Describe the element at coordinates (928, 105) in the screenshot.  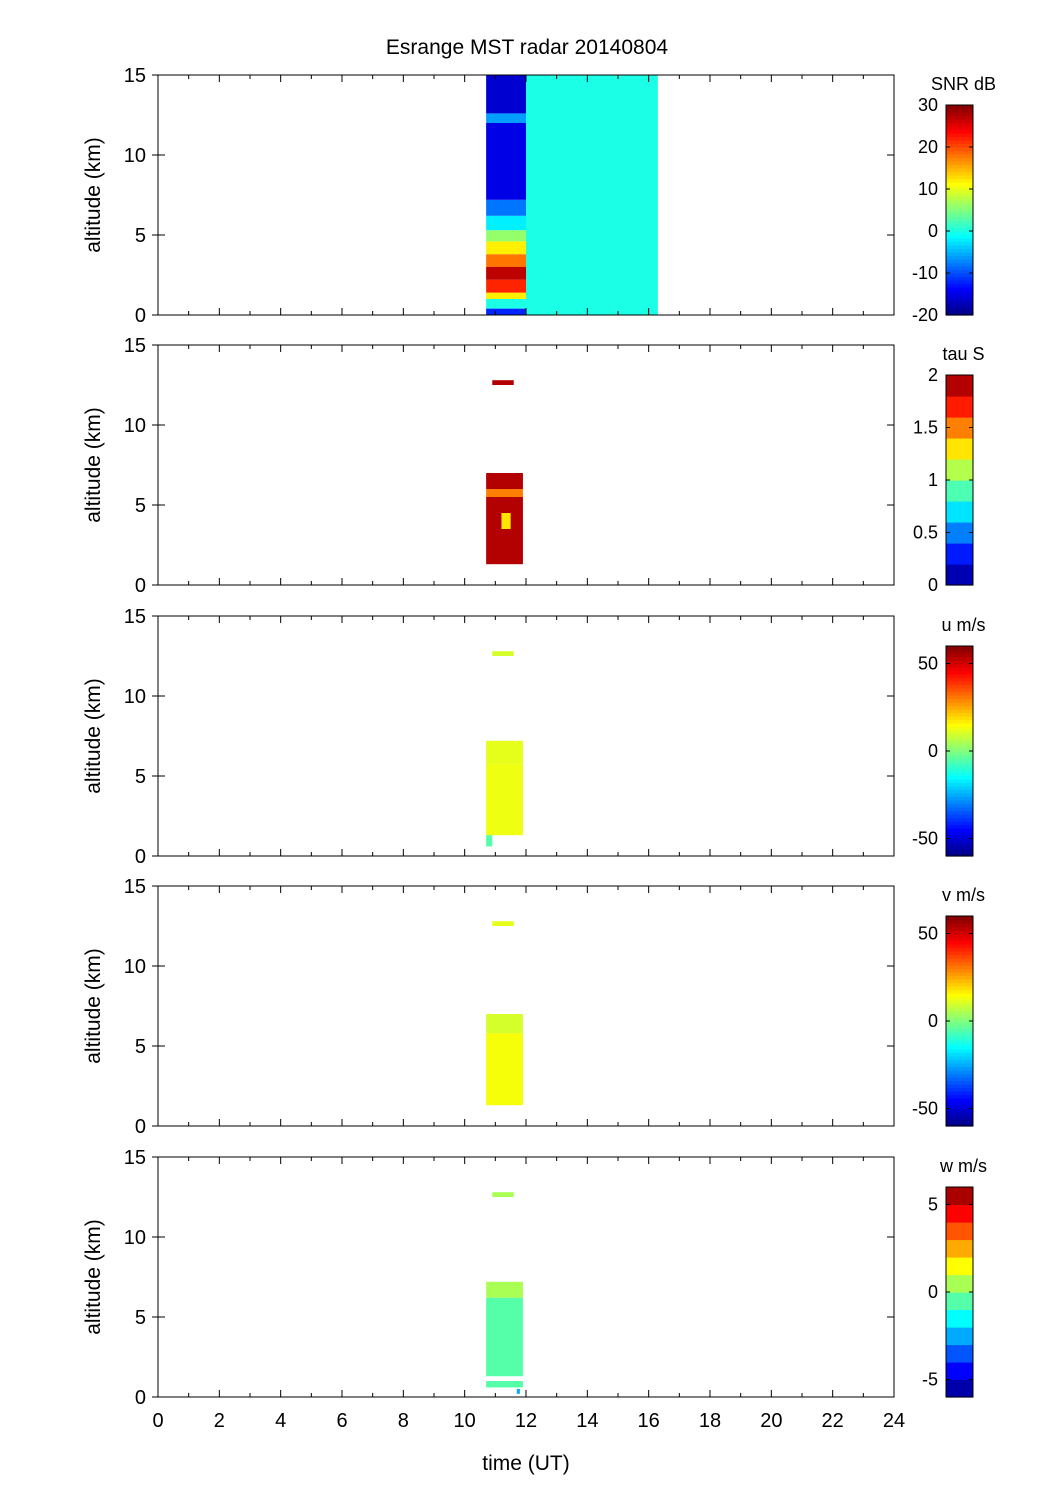
I see `colorbar-tick-label: 30` at that location.